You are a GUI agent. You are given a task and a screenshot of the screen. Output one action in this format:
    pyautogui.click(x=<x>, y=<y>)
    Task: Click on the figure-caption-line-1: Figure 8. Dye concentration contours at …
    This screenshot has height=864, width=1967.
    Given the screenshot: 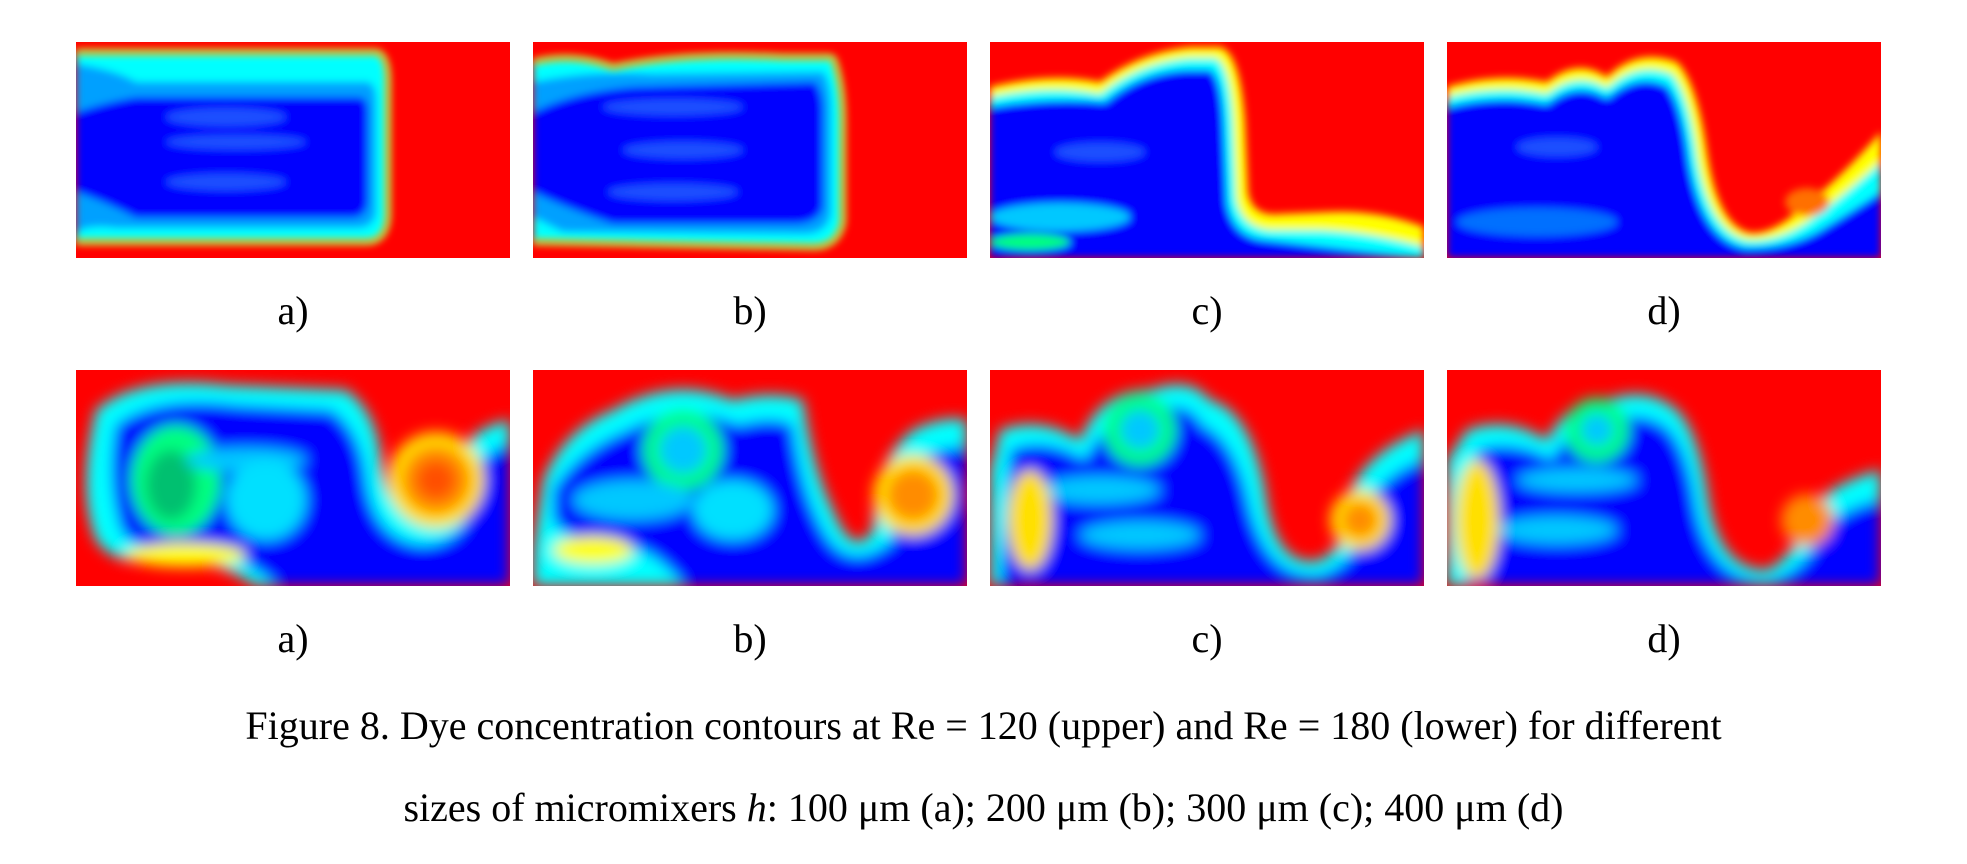 What is the action you would take?
    pyautogui.click(x=983, y=725)
    